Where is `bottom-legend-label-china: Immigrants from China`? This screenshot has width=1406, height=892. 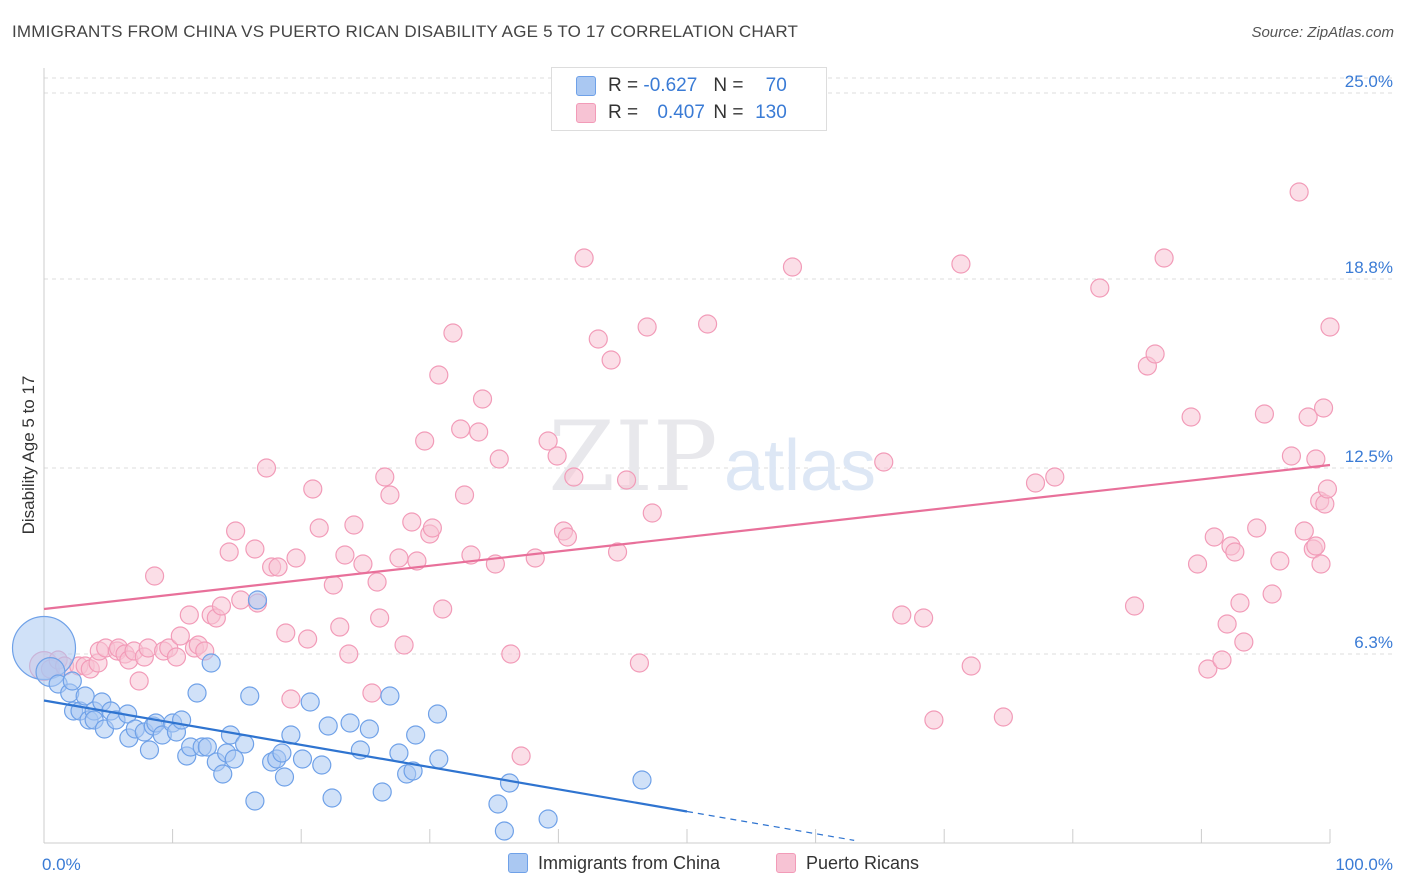 bottom-legend-label-china: Immigrants from China is located at coordinates (629, 862).